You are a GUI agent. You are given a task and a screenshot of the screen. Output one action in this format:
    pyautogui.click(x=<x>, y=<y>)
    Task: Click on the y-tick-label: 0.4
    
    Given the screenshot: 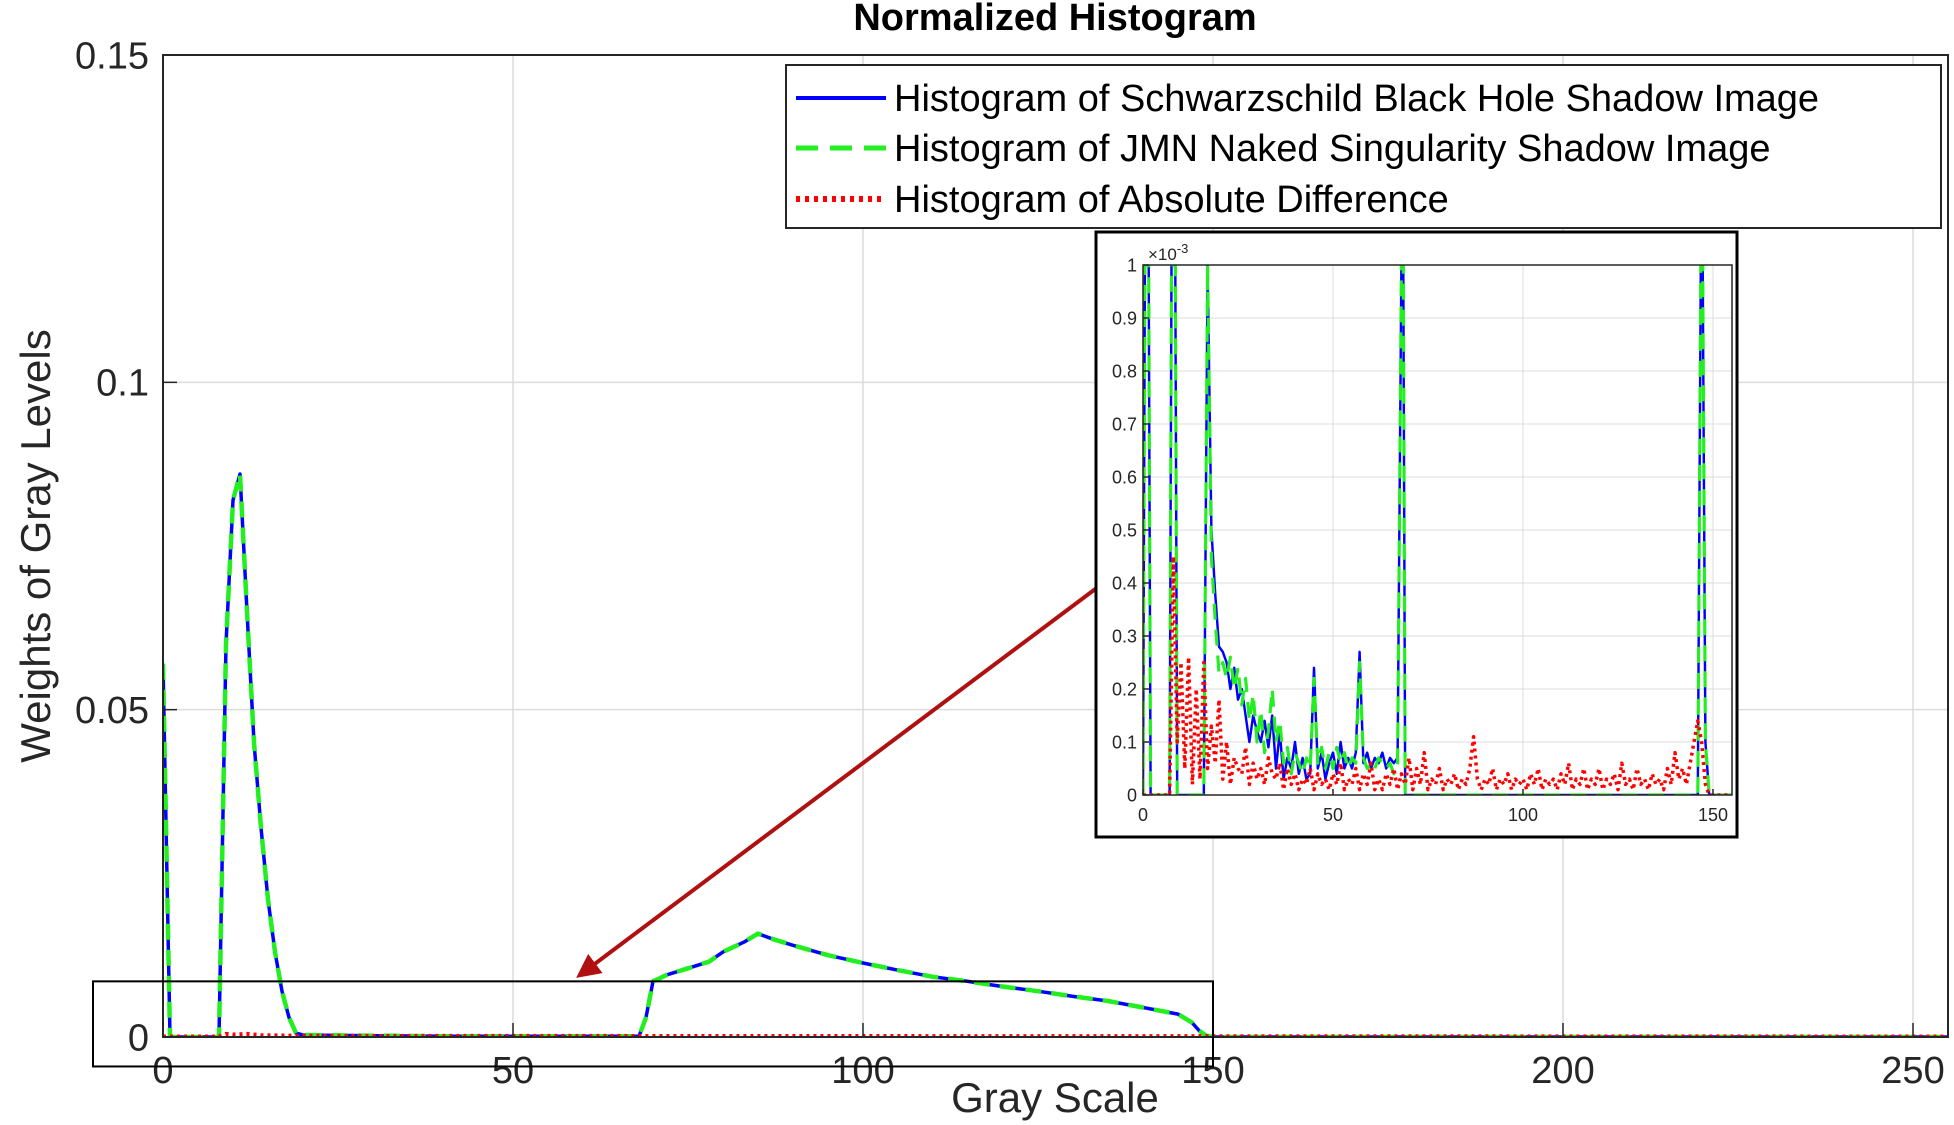 What is the action you would take?
    pyautogui.click(x=1124, y=583)
    